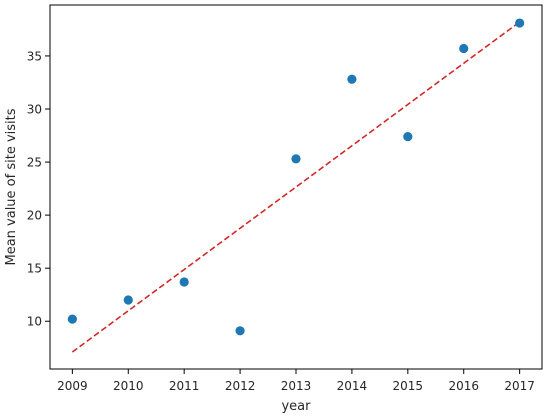 Image resolution: width=550 pixels, height=420 pixels. What do you see at coordinates (184, 386) in the screenshot?
I see `x-tick-label: 2011` at bounding box center [184, 386].